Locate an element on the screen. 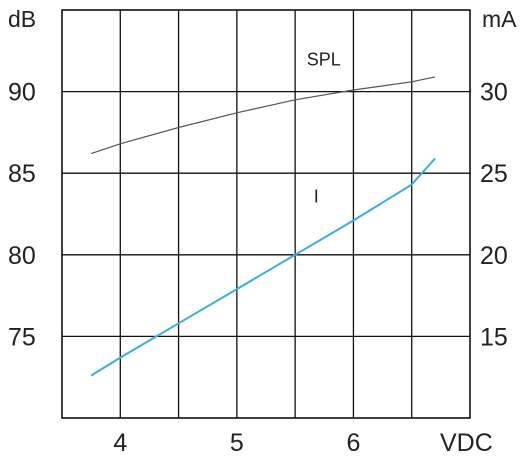 The image size is (530, 461). x-tick-label: 6 is located at coordinates (353, 443).